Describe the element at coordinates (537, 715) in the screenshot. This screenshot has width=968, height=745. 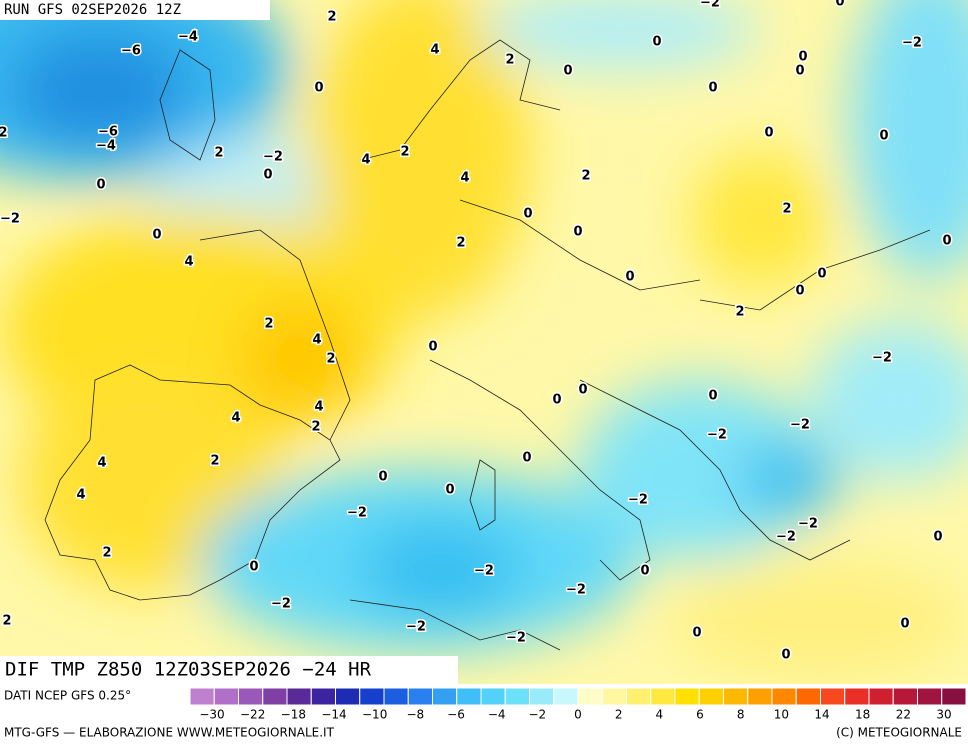
I see `colorbar-label: −2` at that location.